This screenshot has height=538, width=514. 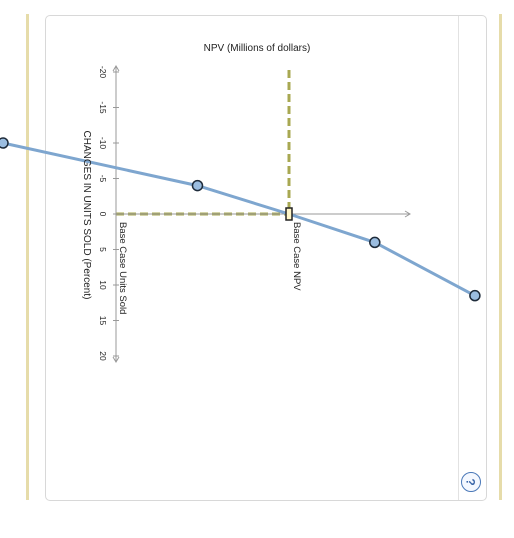 What do you see at coordinates (103, 249) in the screenshot?
I see `tick-label: 5` at bounding box center [103, 249].